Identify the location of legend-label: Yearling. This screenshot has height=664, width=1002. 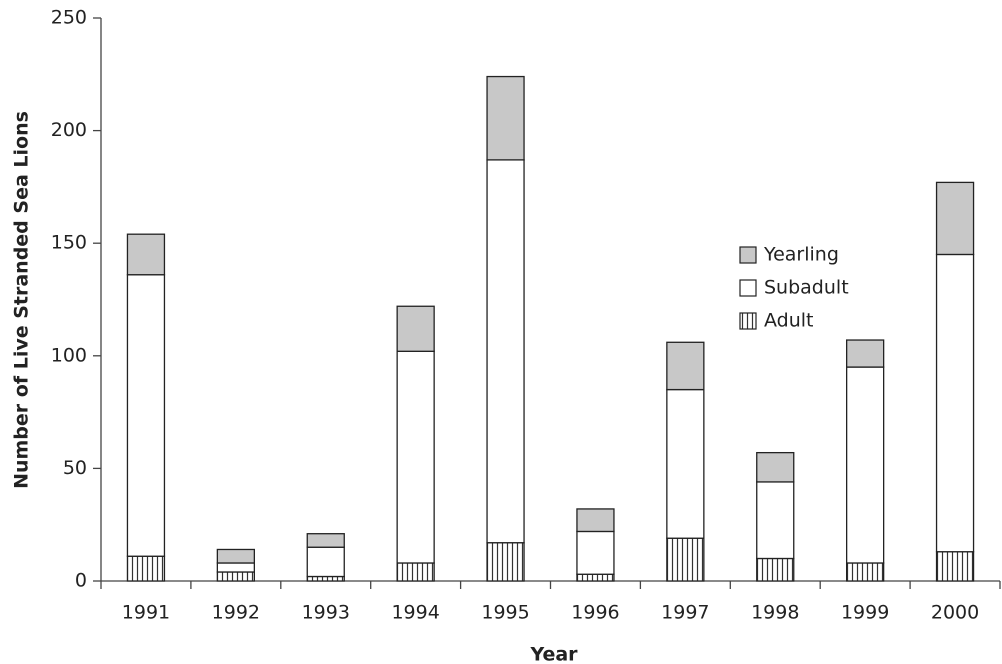
(801, 255).